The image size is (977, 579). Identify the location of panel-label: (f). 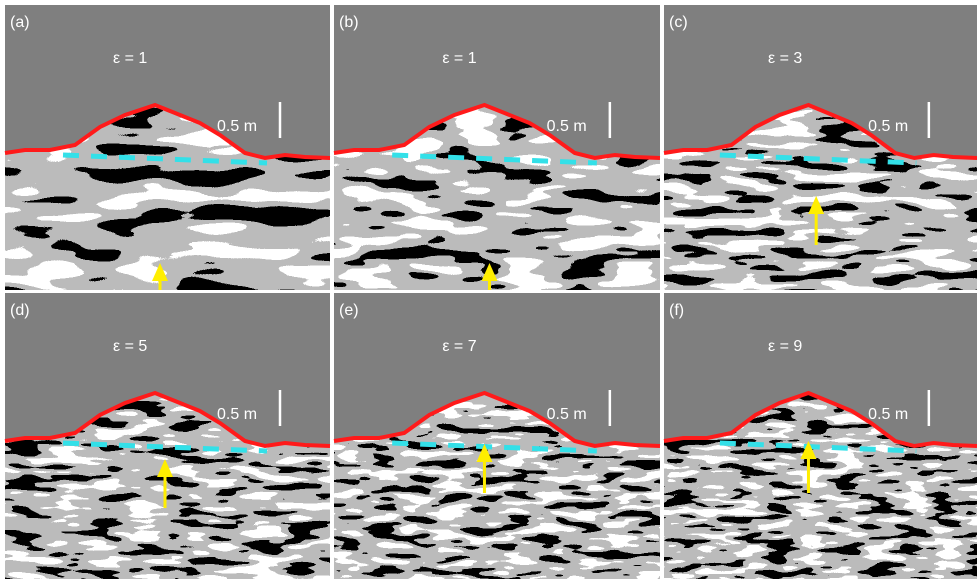
(676, 310).